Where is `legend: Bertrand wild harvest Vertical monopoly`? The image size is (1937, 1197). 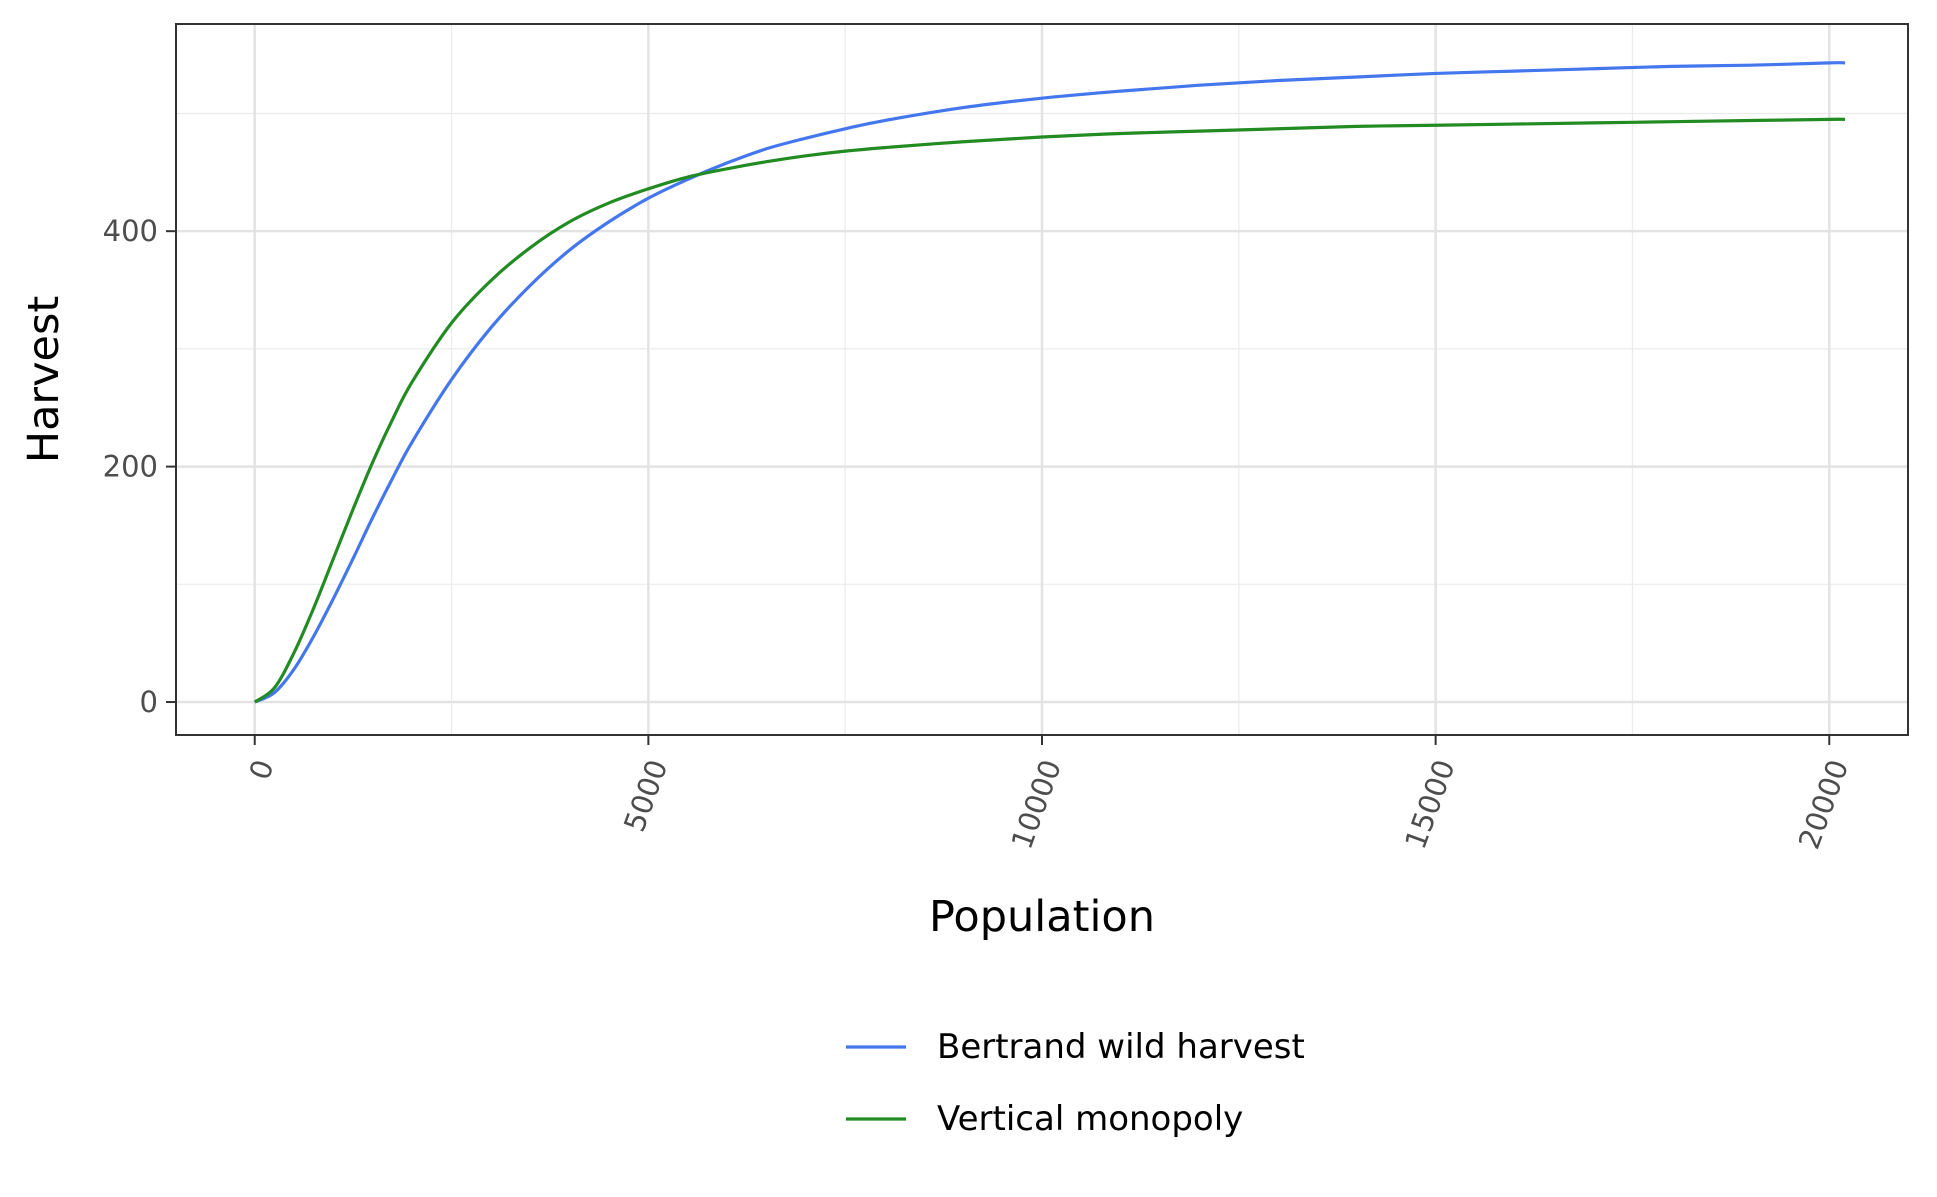 legend: Bertrand wild harvest Vertical monopoly is located at coordinates (1075, 1083).